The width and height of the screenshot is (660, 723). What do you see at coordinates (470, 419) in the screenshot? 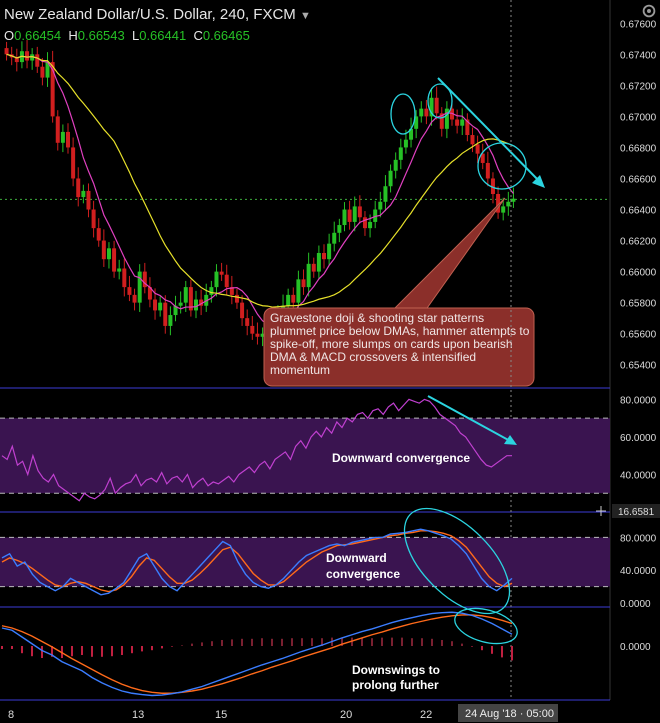
I see `rsi-arrow` at bounding box center [470, 419].